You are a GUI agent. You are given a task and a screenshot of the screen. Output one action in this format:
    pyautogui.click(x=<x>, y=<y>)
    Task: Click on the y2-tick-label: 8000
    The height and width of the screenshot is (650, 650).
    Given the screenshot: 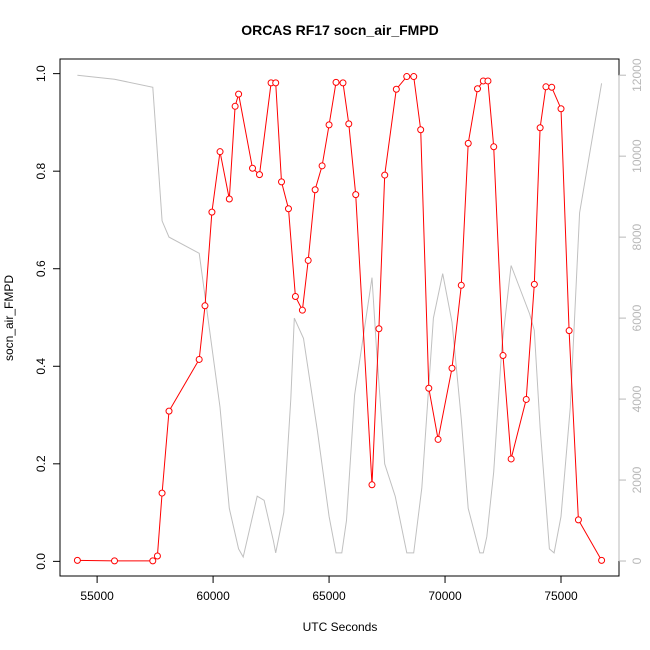 What is the action you would take?
    pyautogui.click(x=637, y=236)
    